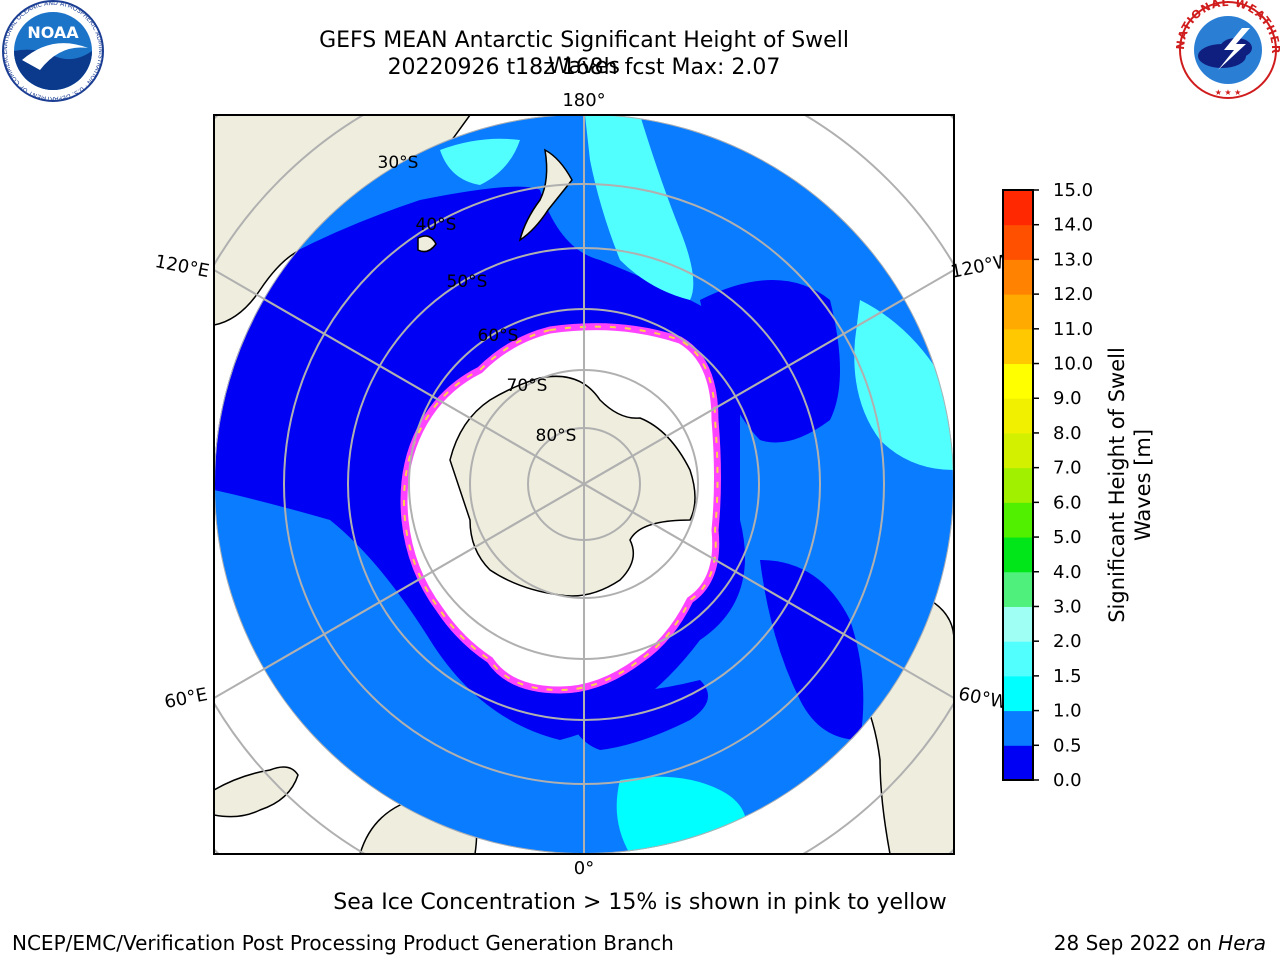  Describe the element at coordinates (1067, 572) in the screenshot. I see `colorbar-tick-label: 4.0` at that location.